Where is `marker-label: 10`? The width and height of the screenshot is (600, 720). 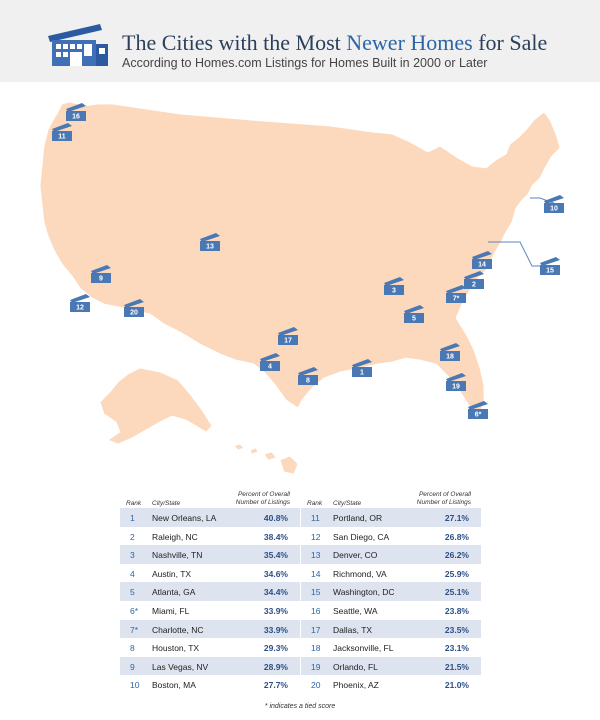 marker-label: 10 is located at coordinates (554, 209).